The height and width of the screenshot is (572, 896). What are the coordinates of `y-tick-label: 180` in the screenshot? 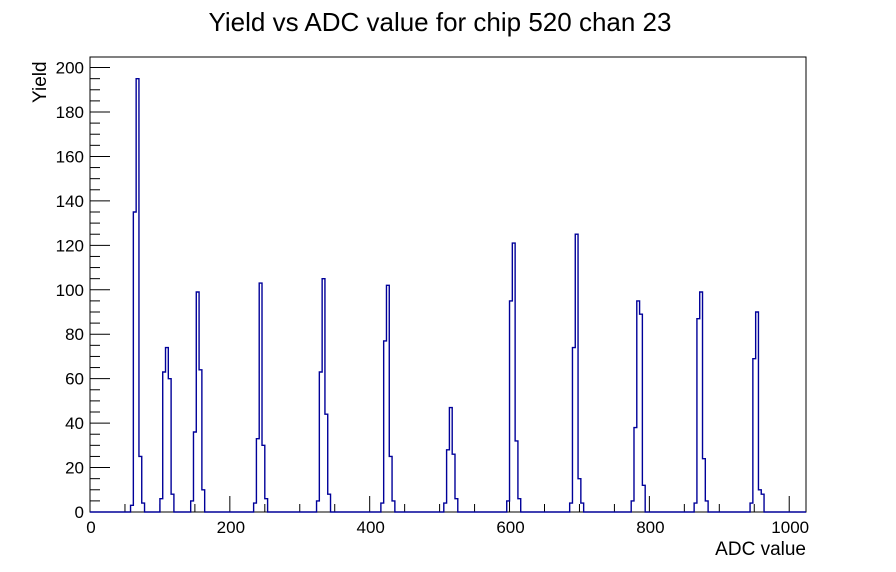 It's located at (70, 112).